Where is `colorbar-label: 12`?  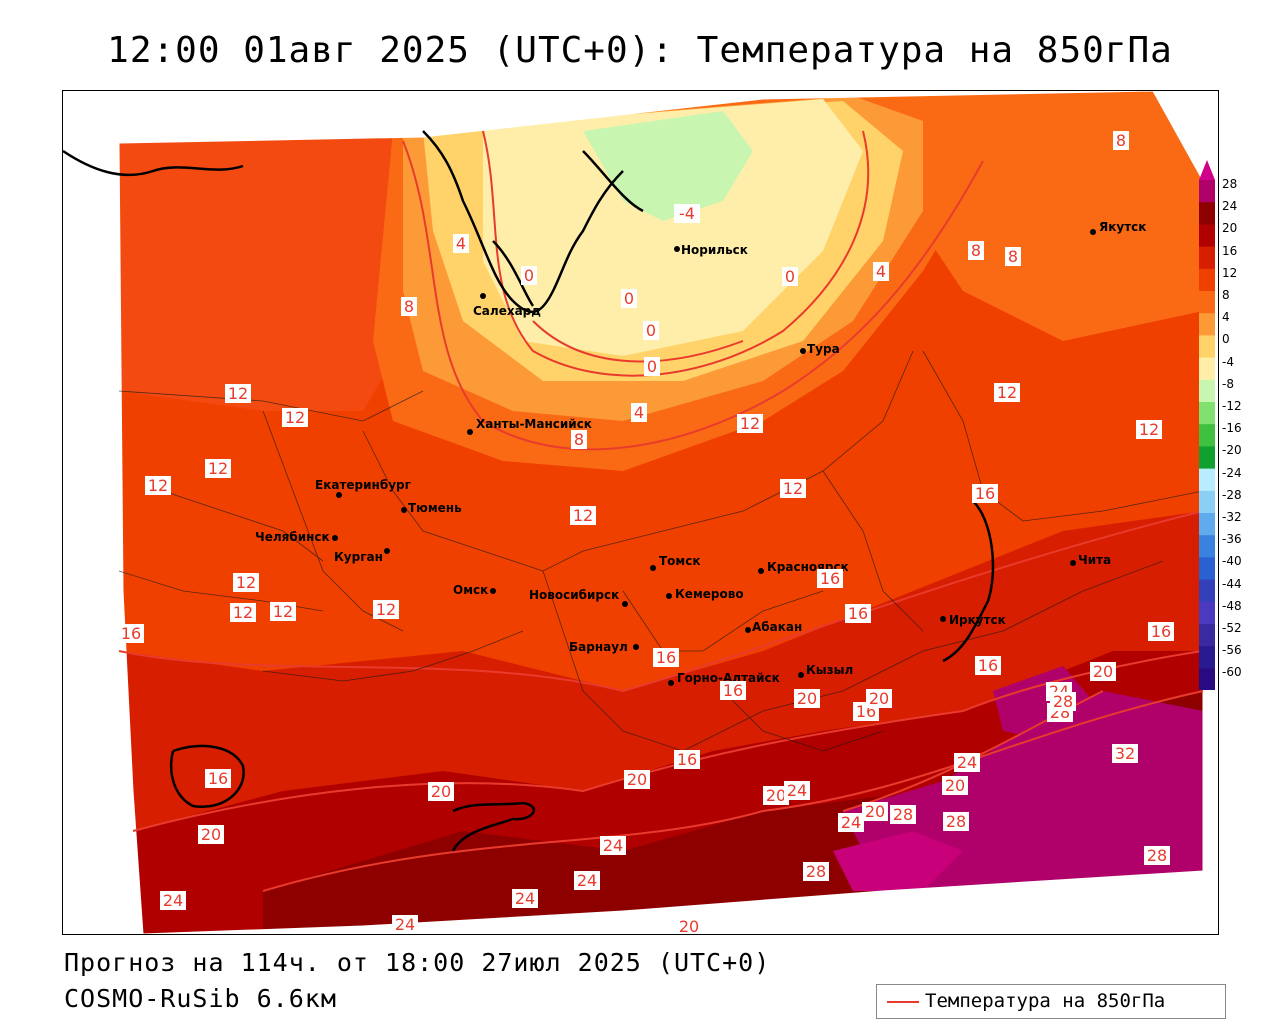
colorbar-label: 12 is located at coordinates (1230, 272).